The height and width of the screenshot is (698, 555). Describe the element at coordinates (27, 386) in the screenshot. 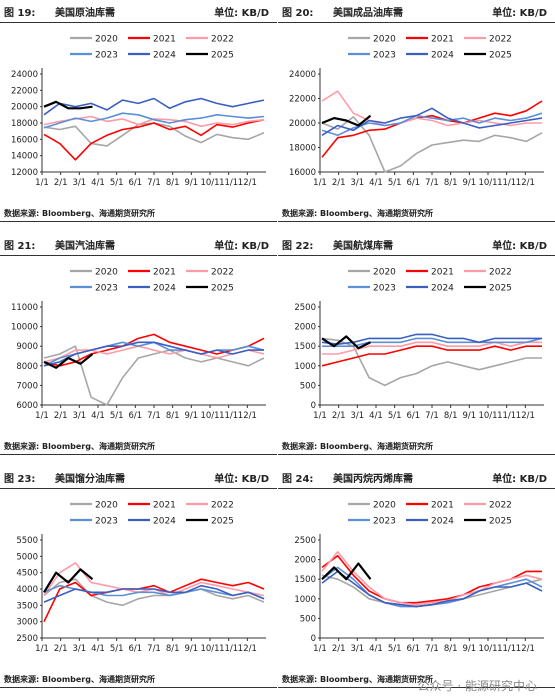

I see `y-tick-label: 7000` at that location.